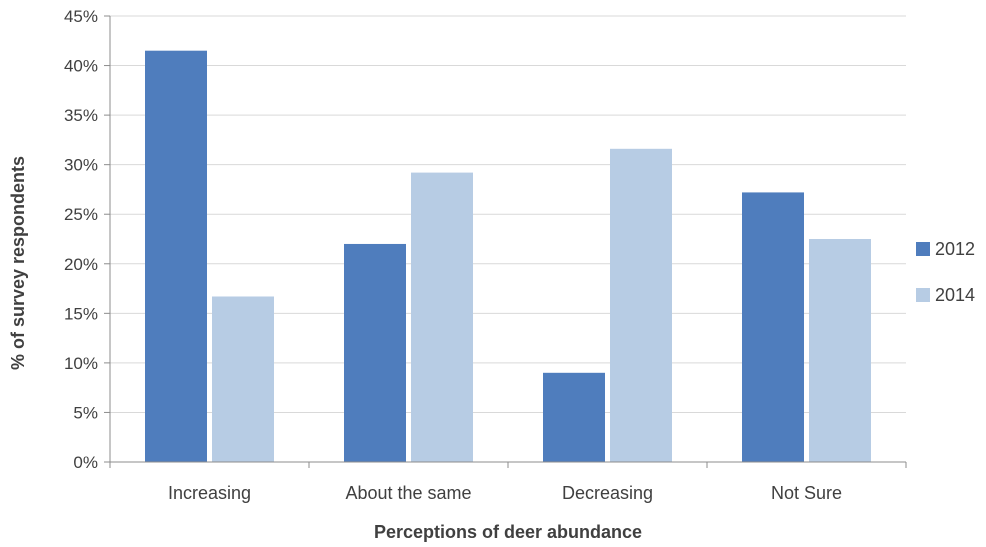  I want to click on x-tick-label: About the same, so click(408, 493).